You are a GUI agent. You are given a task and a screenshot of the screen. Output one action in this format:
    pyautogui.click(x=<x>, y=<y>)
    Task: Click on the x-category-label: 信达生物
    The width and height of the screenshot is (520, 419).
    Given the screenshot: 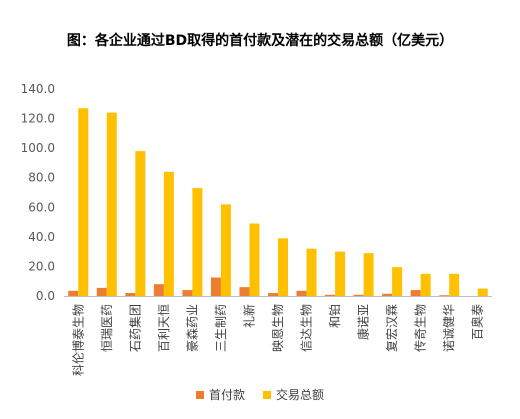 What is the action you would take?
    pyautogui.click(x=307, y=328)
    